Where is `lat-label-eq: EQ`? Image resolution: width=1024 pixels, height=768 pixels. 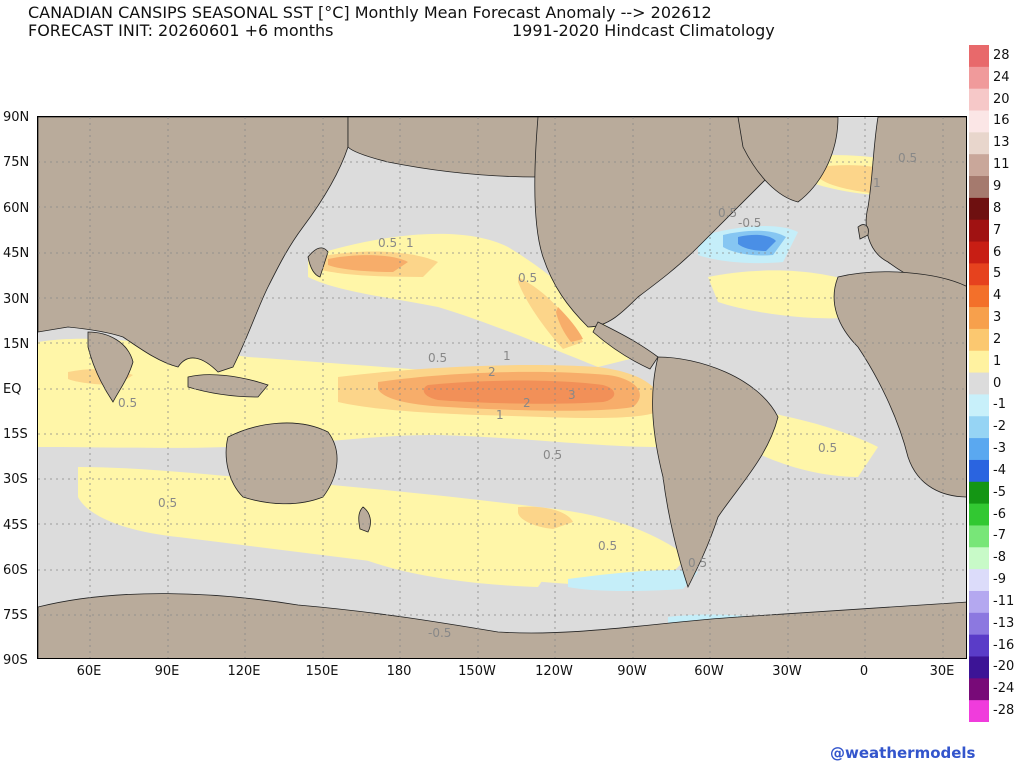 lat-label-eq: EQ is located at coordinates (12, 389).